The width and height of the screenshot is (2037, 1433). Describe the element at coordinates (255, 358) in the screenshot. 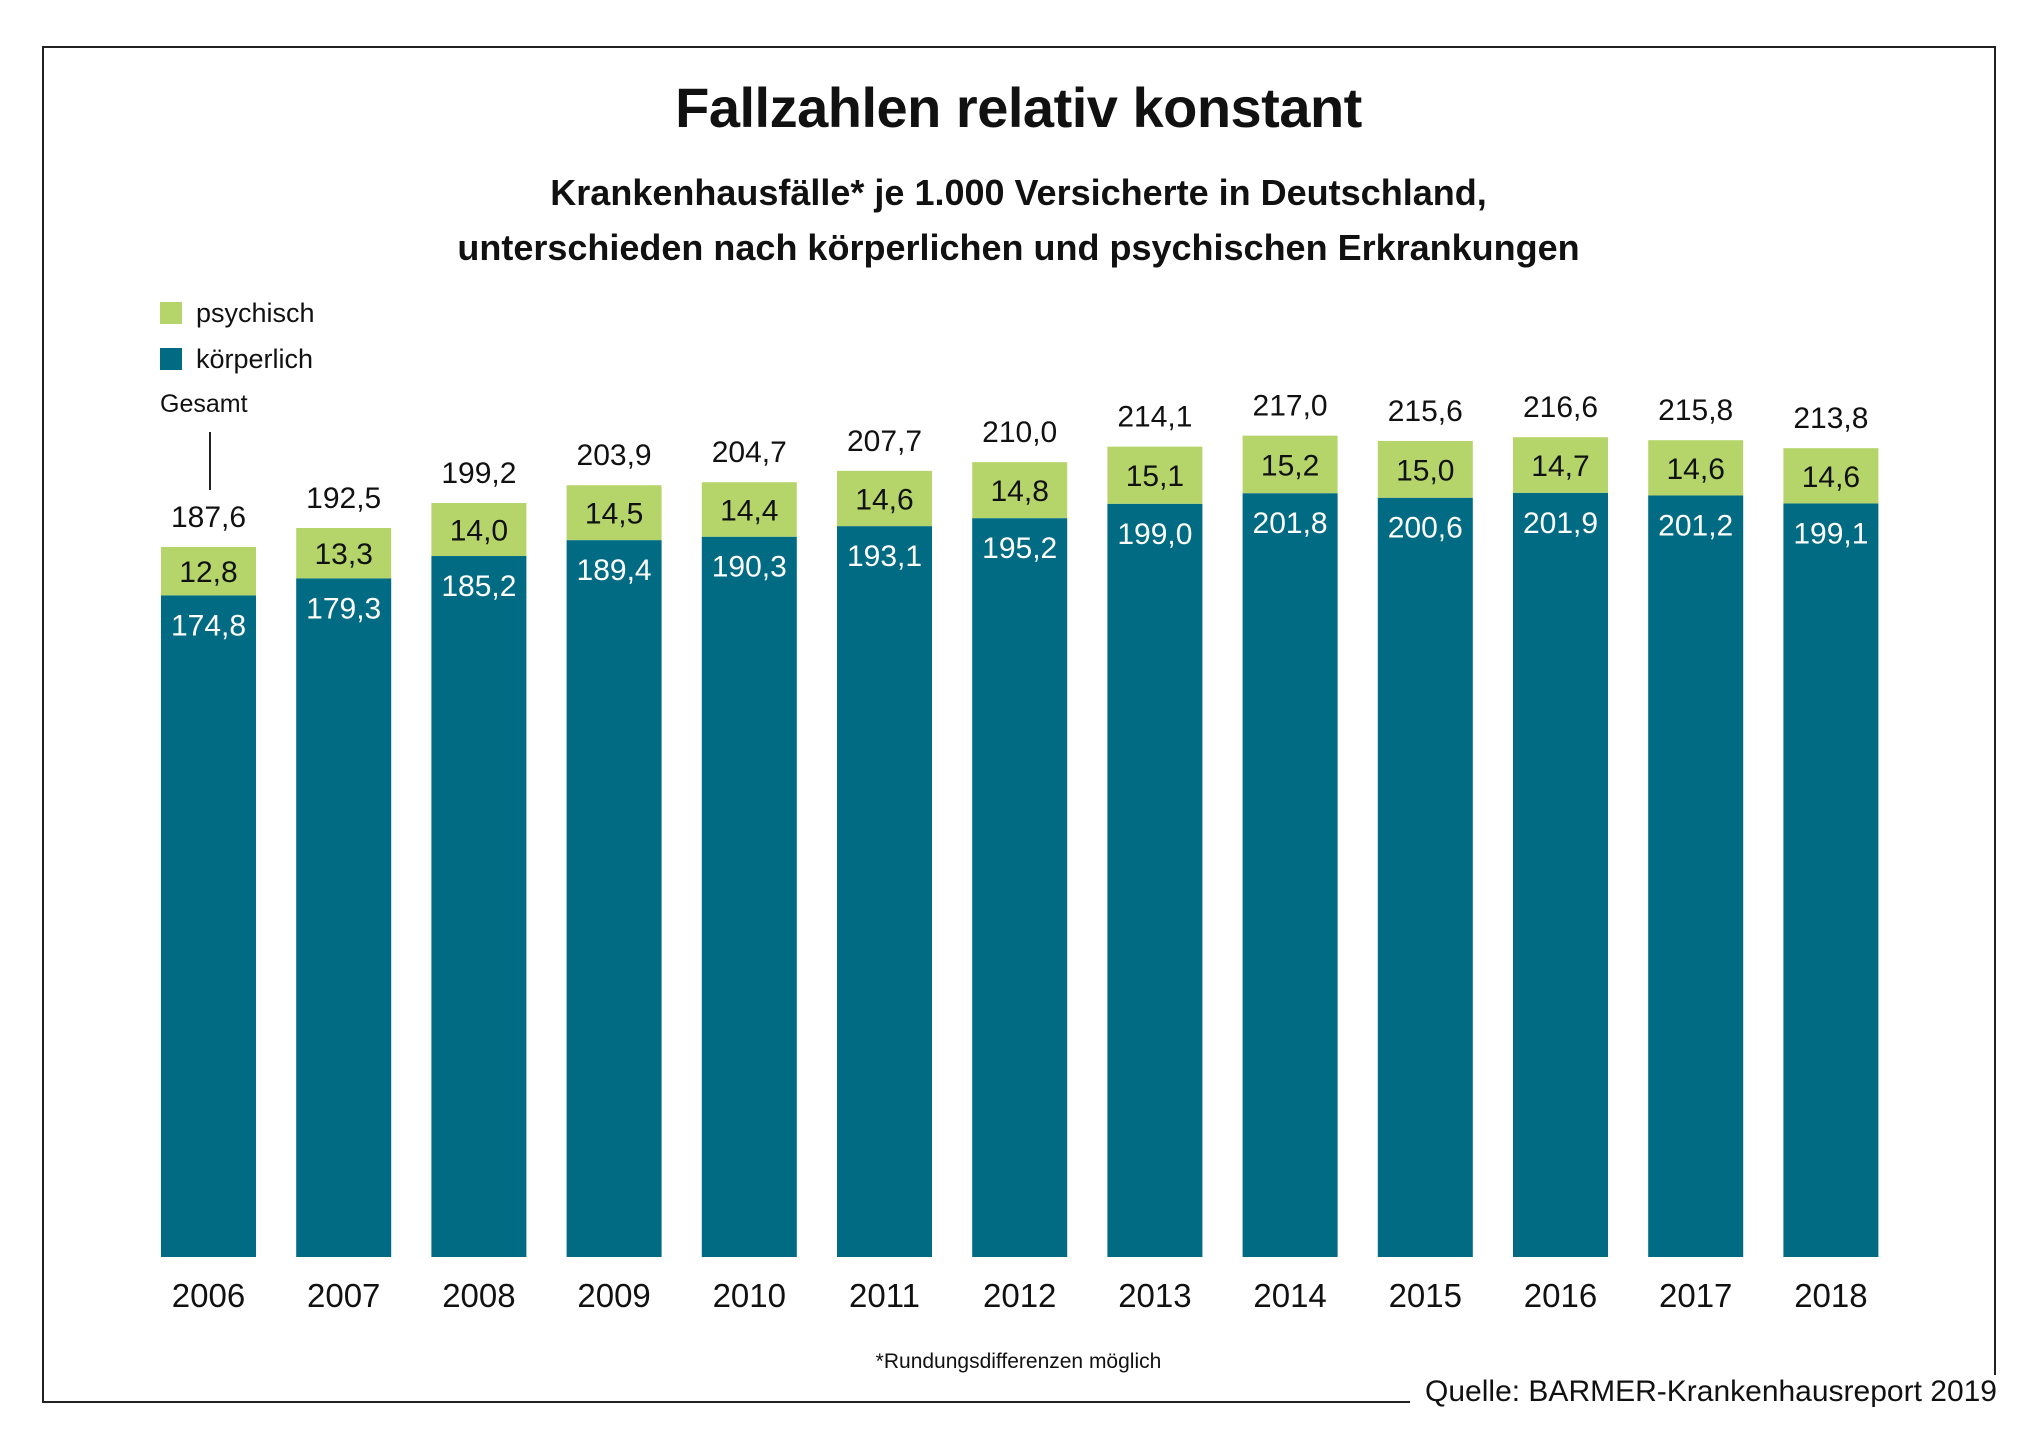

I see `legend-label-koerperlich: körperlich` at that location.